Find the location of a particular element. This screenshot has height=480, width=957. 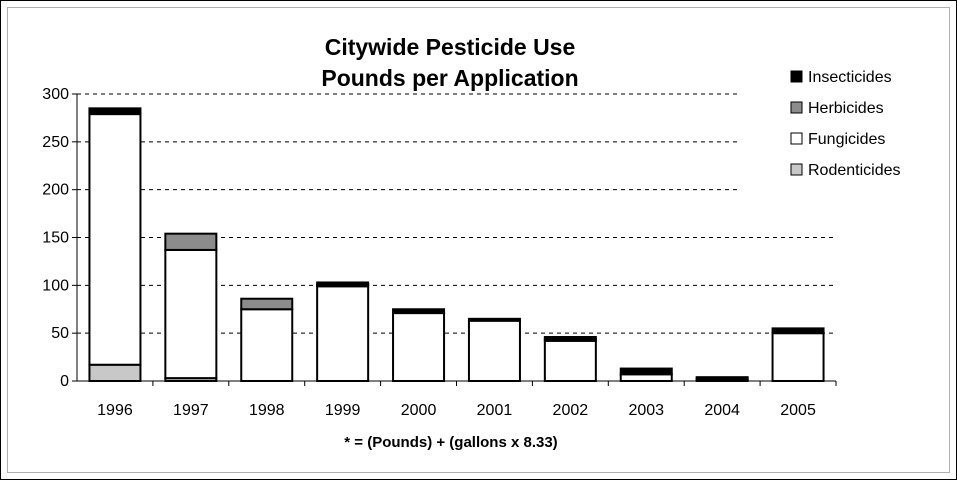

x-tick-label: 2003 is located at coordinates (646, 410).